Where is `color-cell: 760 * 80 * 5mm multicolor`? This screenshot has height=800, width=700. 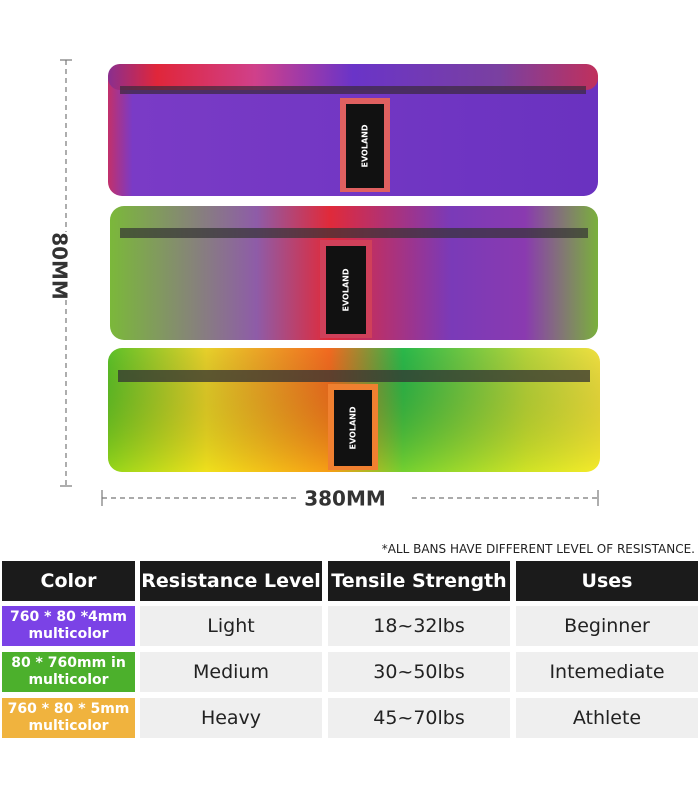 color-cell: 760 * 80 * 5mm multicolor is located at coordinates (68, 718).